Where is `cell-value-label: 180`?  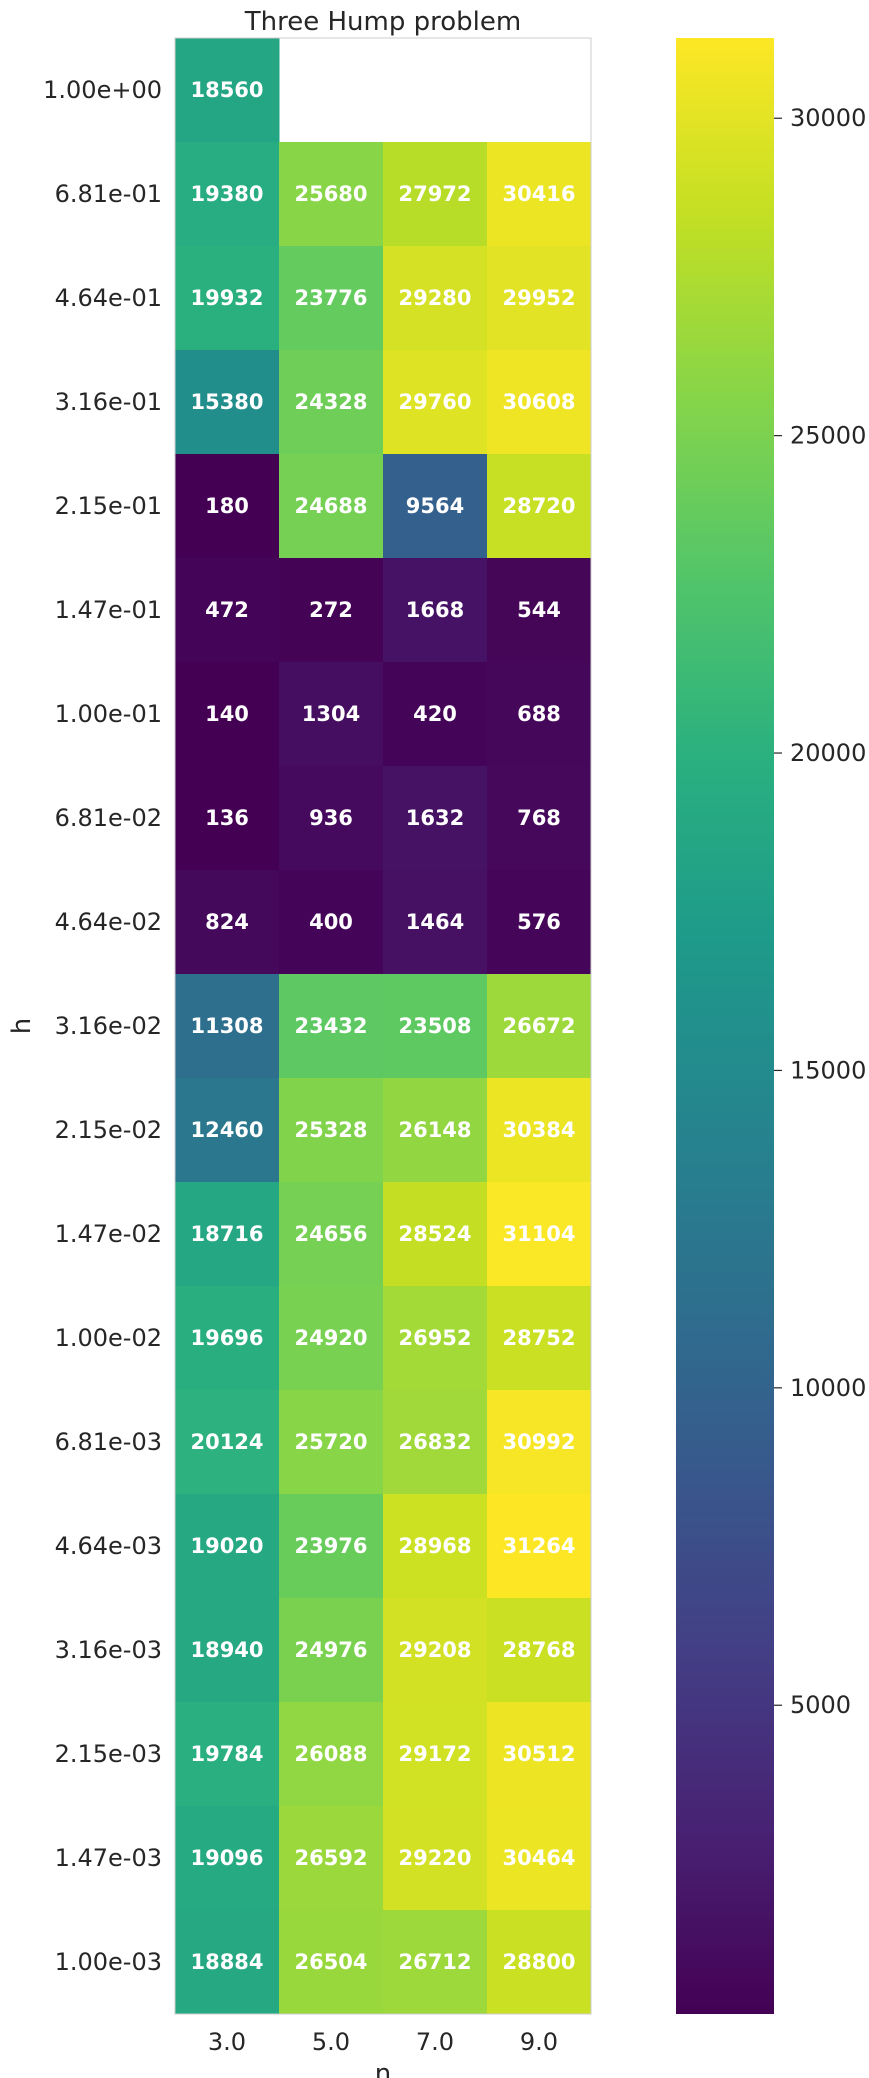 cell-value-label: 180 is located at coordinates (227, 506).